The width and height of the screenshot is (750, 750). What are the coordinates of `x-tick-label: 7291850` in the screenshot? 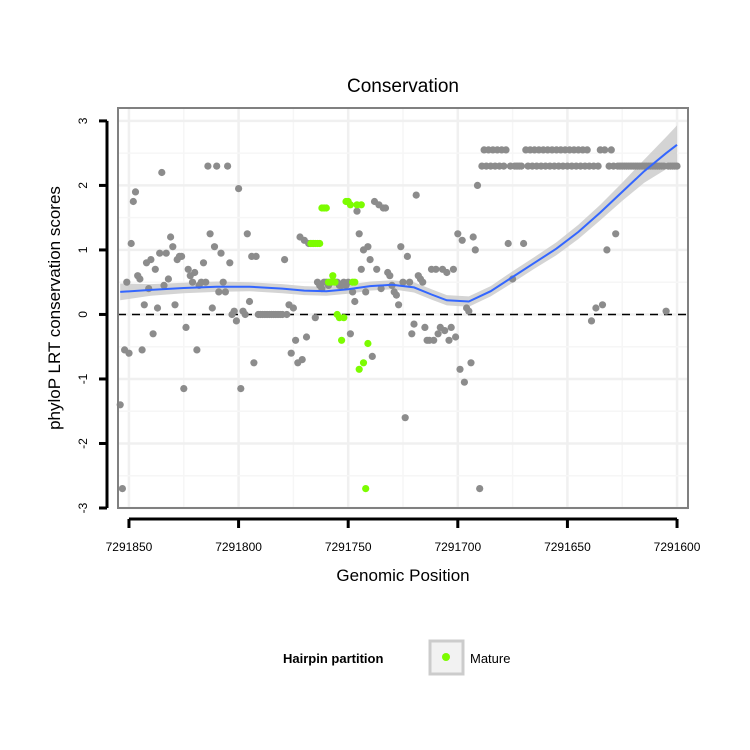 It's located at (129, 547).